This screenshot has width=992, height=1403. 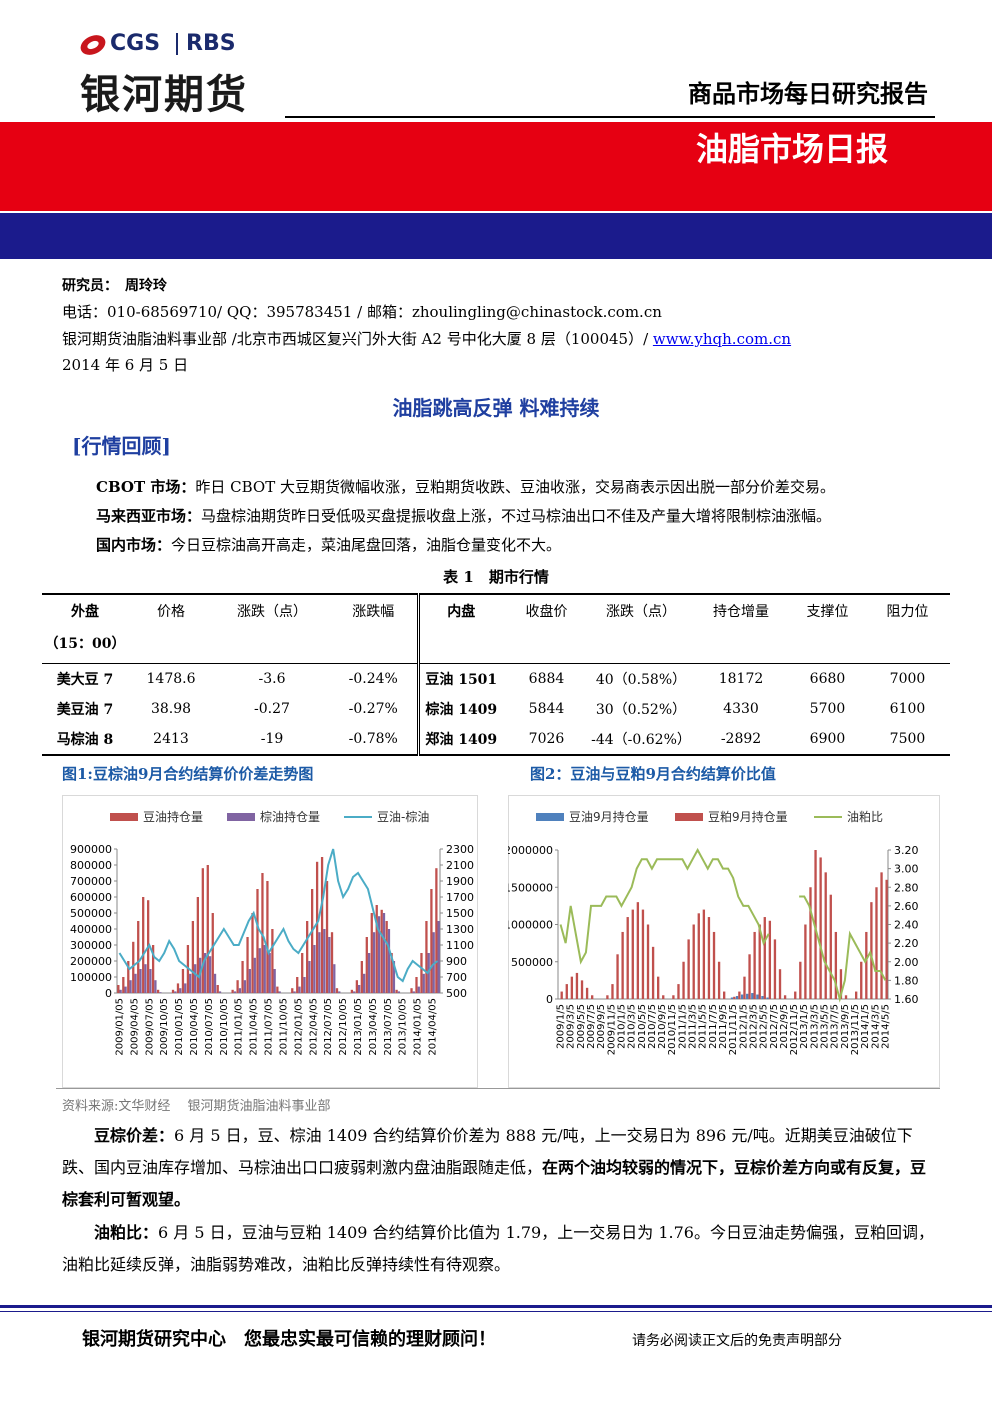 I want to click on x-tick-label: 2012/11/5, so click(x=794, y=1029).